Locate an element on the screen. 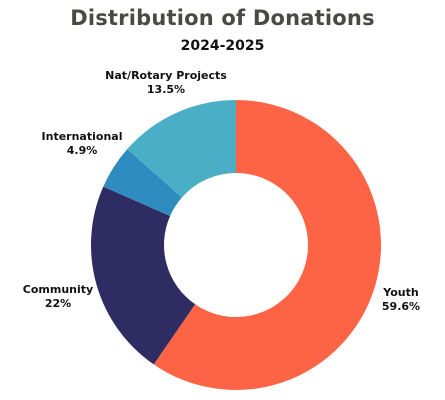 The image size is (445, 400). slice-label-international-name: International is located at coordinates (82, 136).